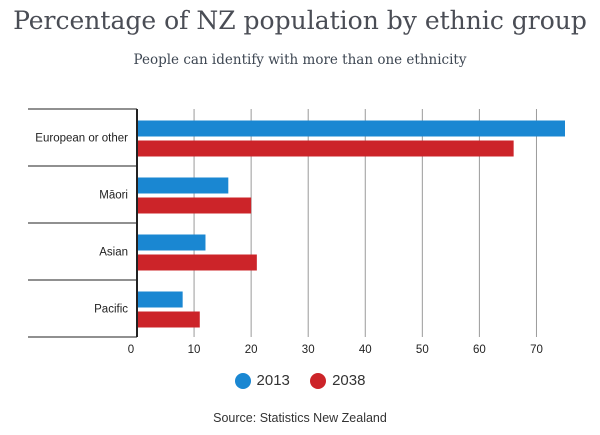 Image resolution: width=600 pixels, height=435 pixels. What do you see at coordinates (194, 350) in the screenshot?
I see `x-tick-label-10: 10` at bounding box center [194, 350].